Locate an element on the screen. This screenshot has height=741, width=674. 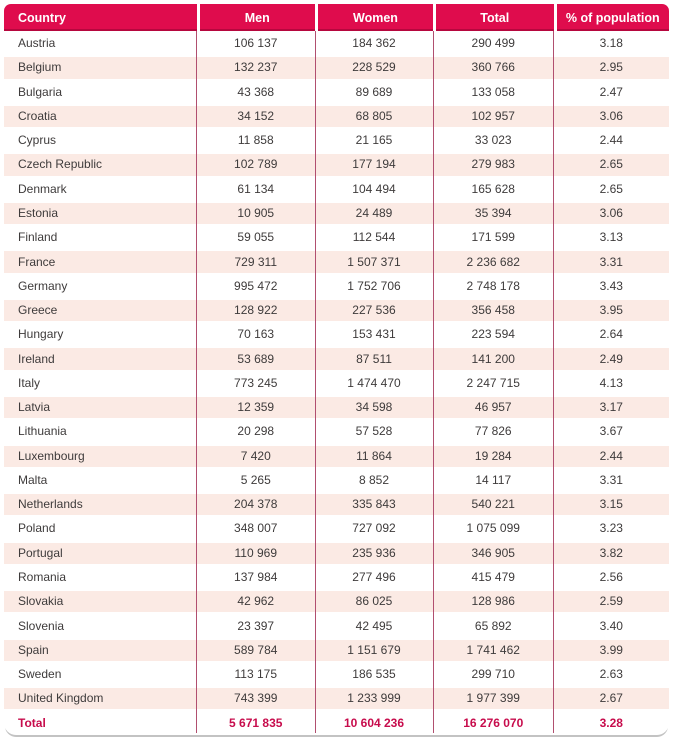
men-cell: 23 397 is located at coordinates (256, 625).